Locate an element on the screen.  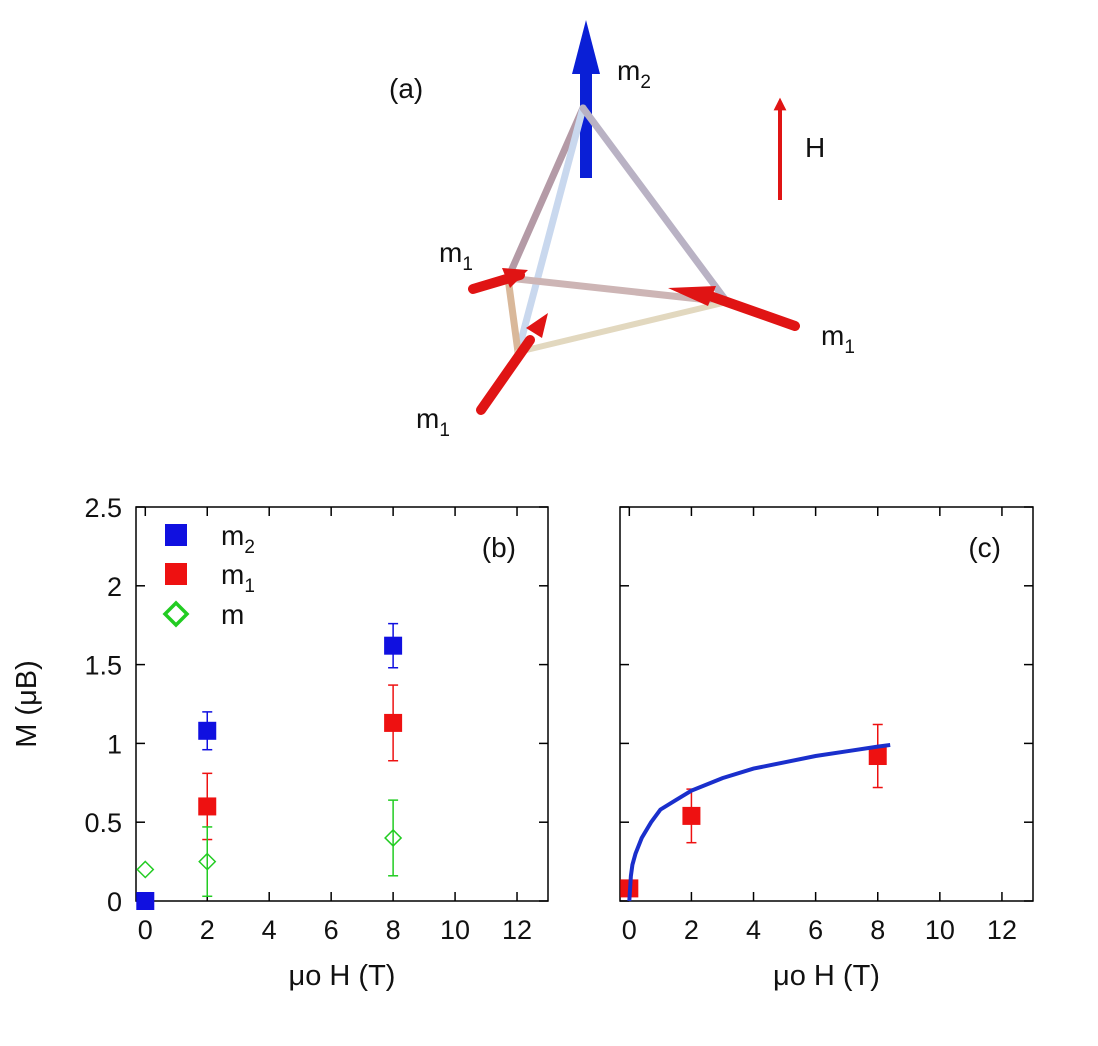
m2-arrow is located at coordinates (586, 99).